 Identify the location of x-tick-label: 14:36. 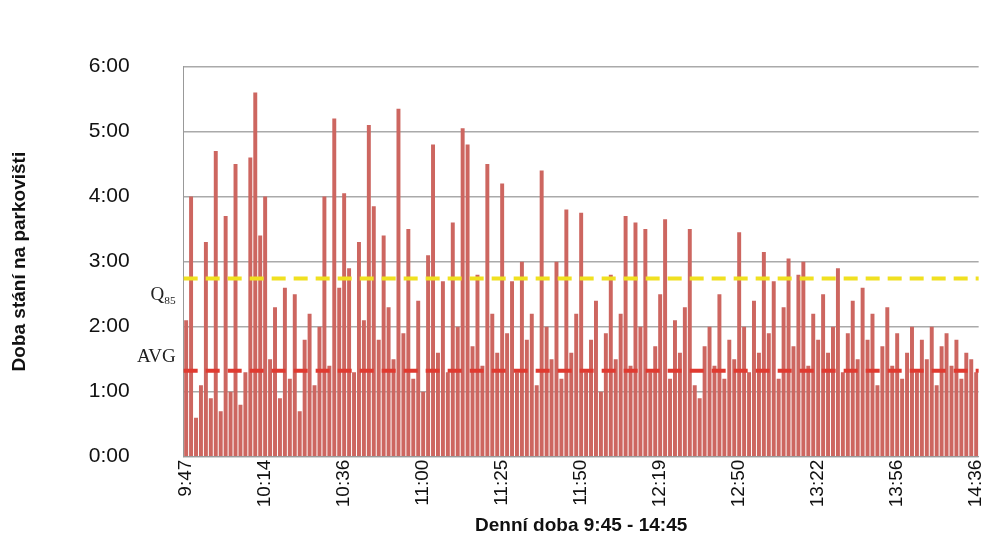
(975, 483).